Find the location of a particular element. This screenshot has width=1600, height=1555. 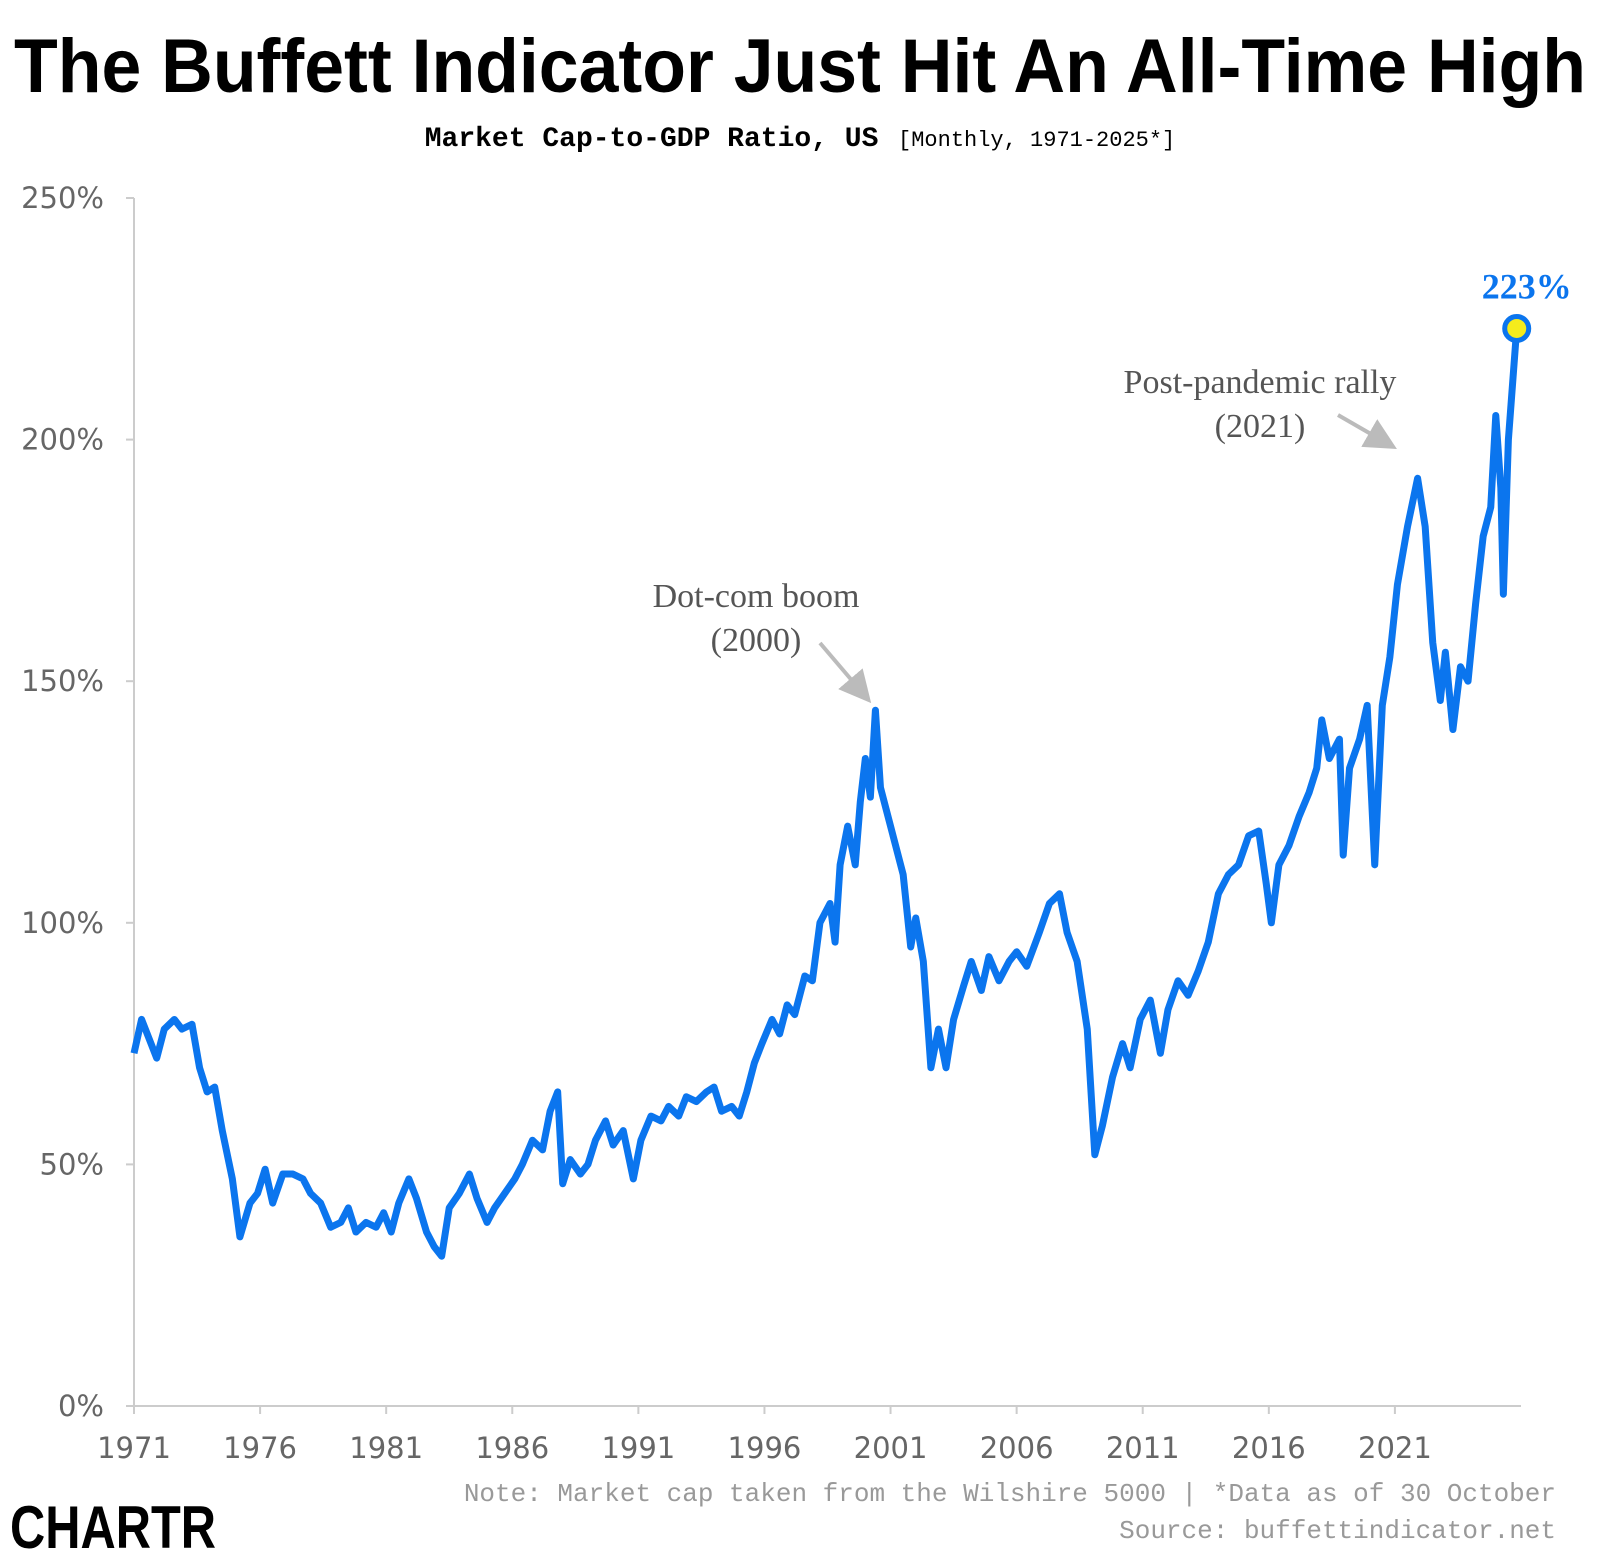

x-tick-label: 1976 is located at coordinates (260, 1448).